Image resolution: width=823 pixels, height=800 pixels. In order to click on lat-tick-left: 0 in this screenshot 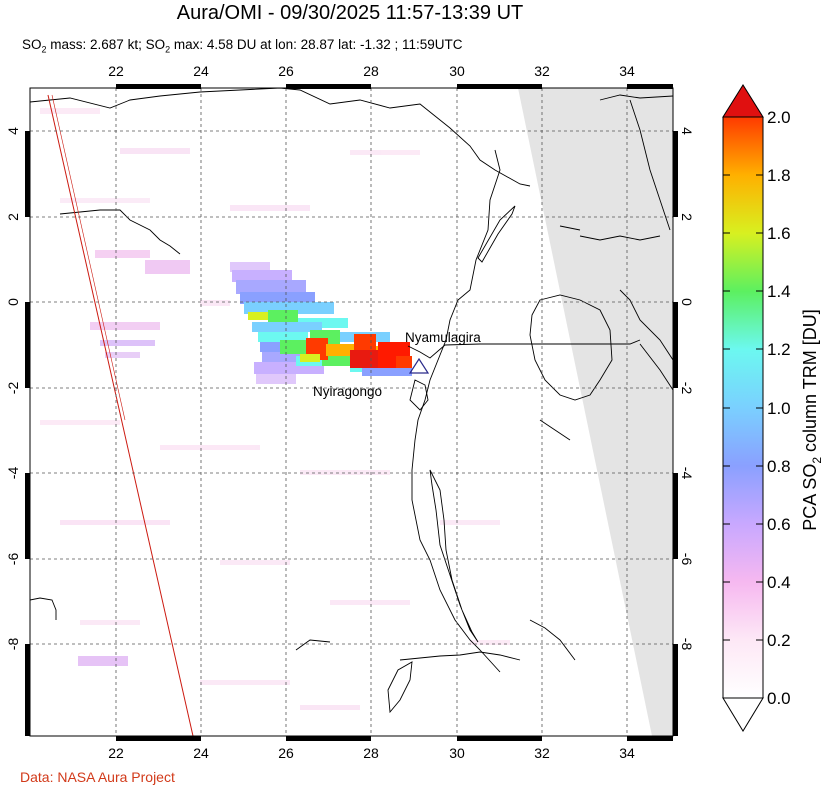, I will do `click(13, 302)`.